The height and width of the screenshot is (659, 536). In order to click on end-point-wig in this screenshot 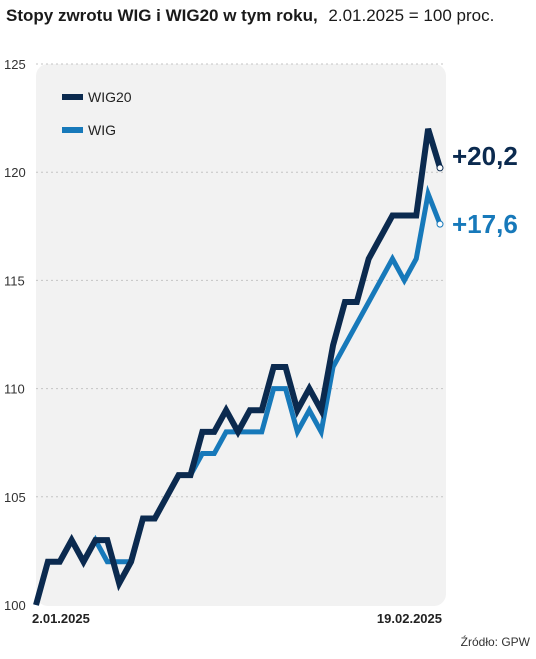, I will do `click(440, 224)`.